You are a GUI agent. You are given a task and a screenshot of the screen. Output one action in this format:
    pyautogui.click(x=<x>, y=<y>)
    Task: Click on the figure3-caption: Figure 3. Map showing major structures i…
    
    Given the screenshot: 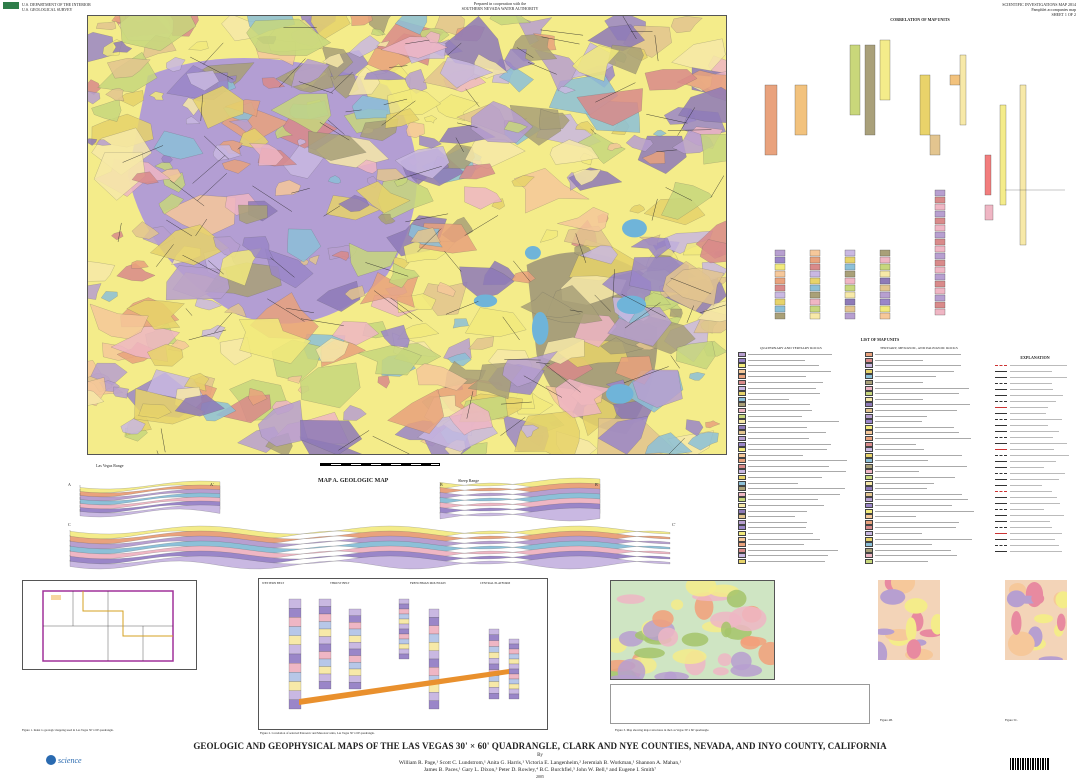 What is the action you would take?
    pyautogui.click(x=662, y=730)
    